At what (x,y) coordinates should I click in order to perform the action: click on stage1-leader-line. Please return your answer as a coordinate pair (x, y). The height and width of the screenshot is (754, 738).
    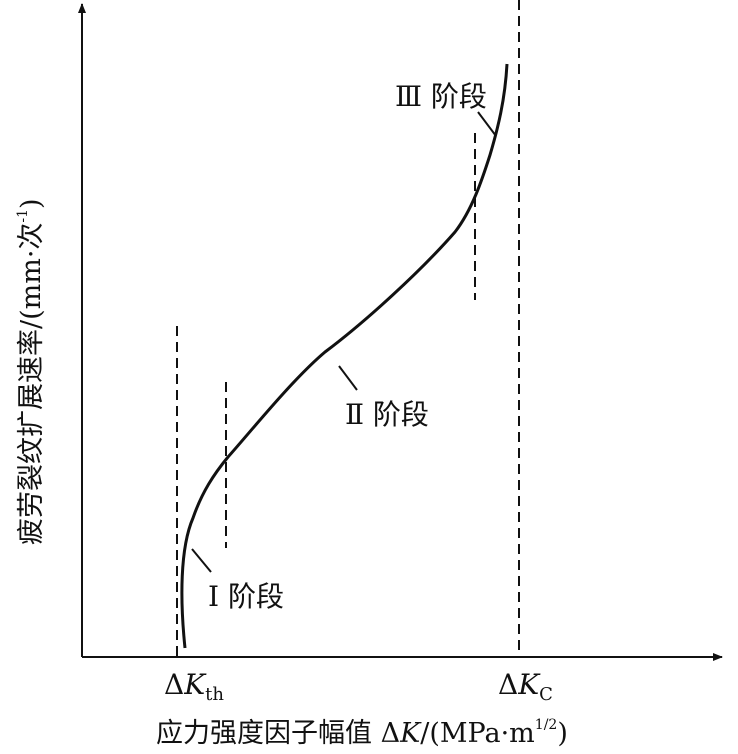
    Looking at the image, I should click on (201, 560).